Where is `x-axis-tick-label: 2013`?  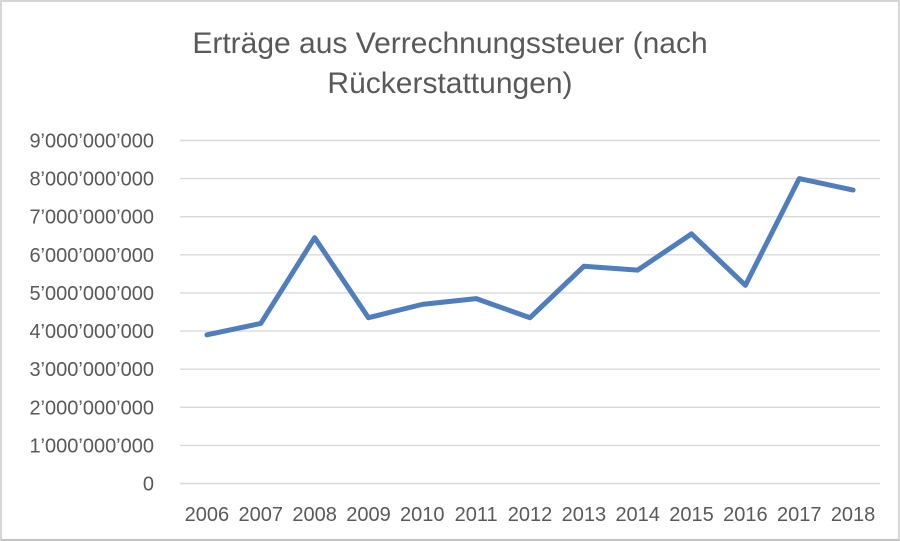
x-axis-tick-label: 2013 is located at coordinates (584, 515).